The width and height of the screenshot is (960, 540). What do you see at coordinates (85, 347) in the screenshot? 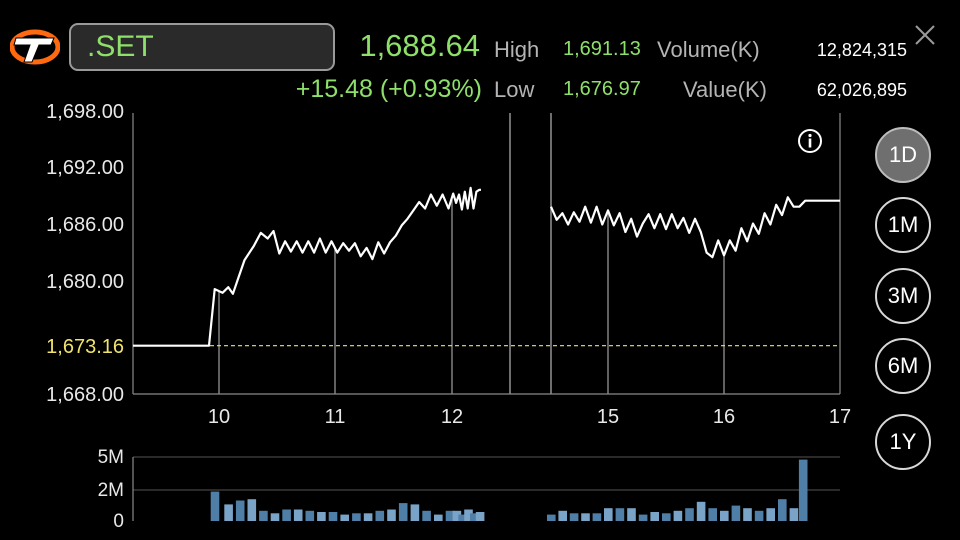
I see `reference-price-label: 1,673.16` at bounding box center [85, 347].